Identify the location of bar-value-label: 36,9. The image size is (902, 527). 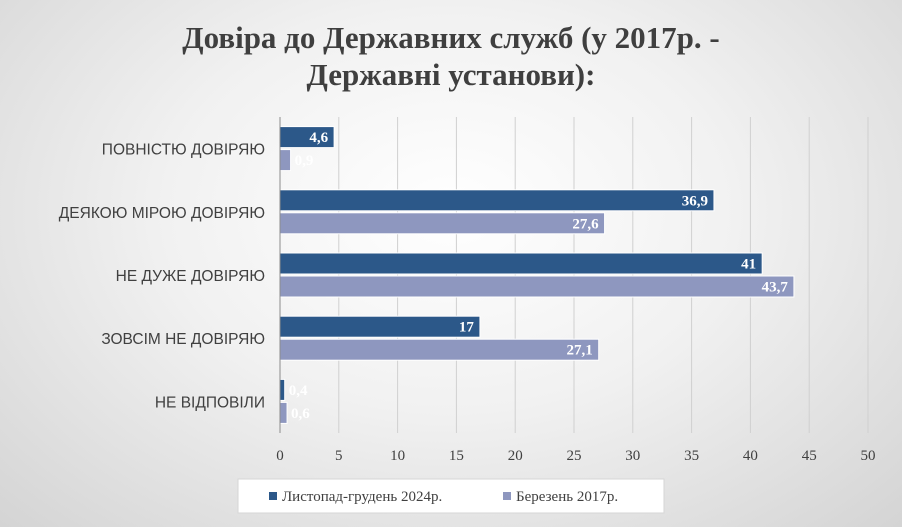
(695, 201).